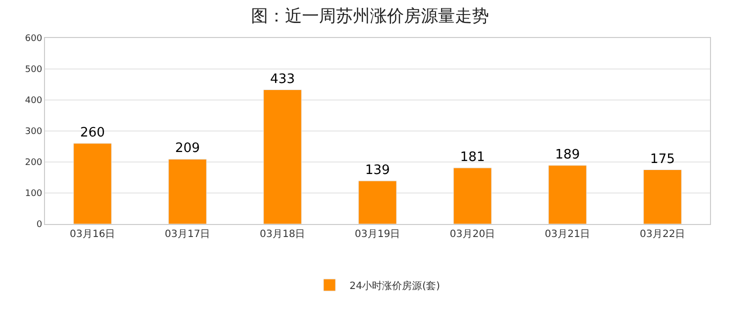 The width and height of the screenshot is (740, 312). What do you see at coordinates (282, 79) in the screenshot?
I see `data-label: 433` at bounding box center [282, 79].